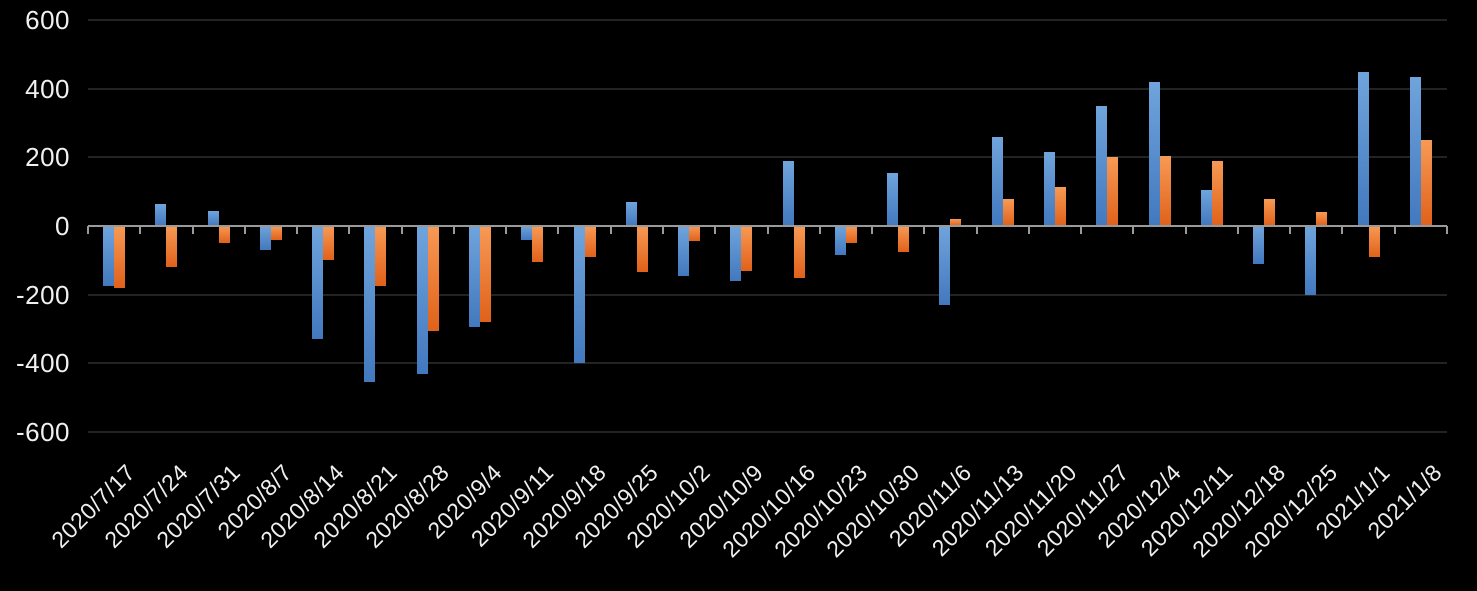  Describe the element at coordinates (109, 256) in the screenshot. I see `bar-series-blue-2020/7/17` at that location.